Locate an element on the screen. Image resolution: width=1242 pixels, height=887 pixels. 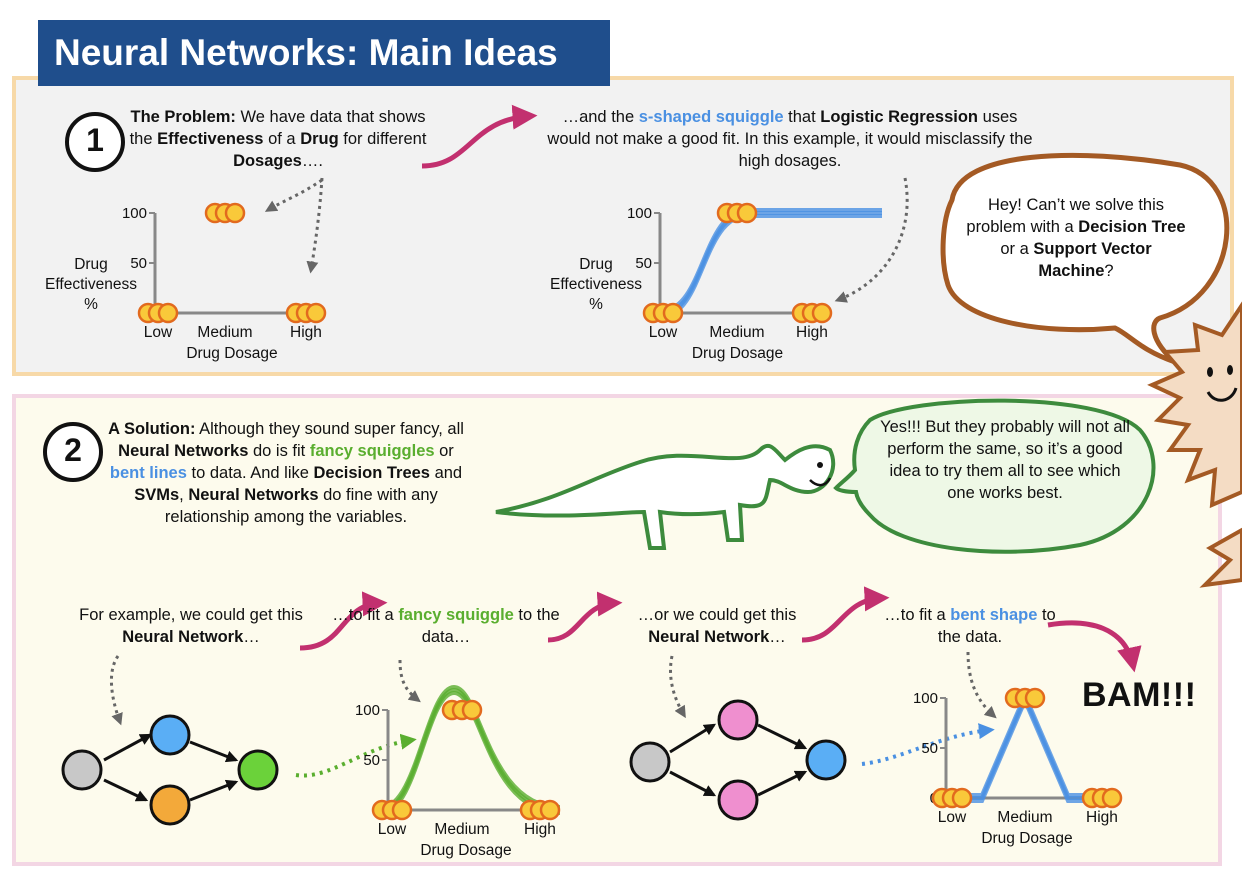
arrow-ex2-to-ex3 is located at coordinates (585, 617).